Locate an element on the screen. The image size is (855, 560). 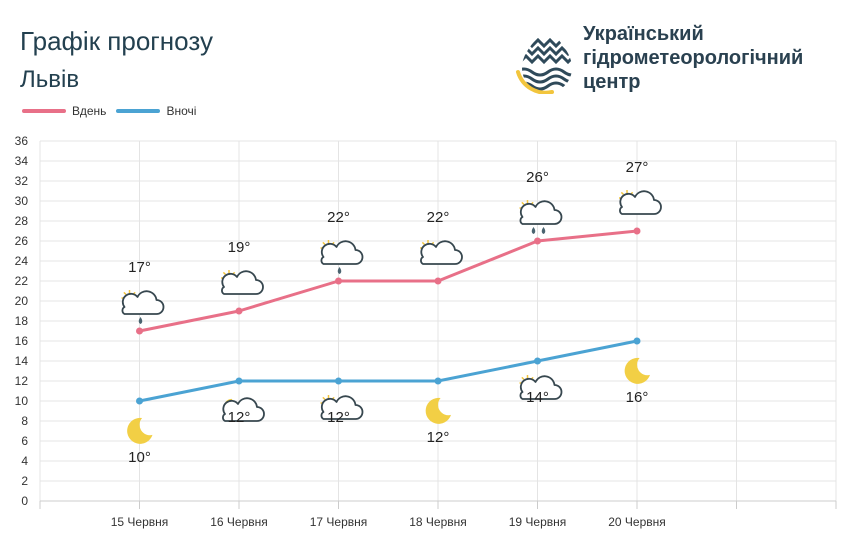
organization-name: Український гідрометеорологічний центр is located at coordinates (693, 58).